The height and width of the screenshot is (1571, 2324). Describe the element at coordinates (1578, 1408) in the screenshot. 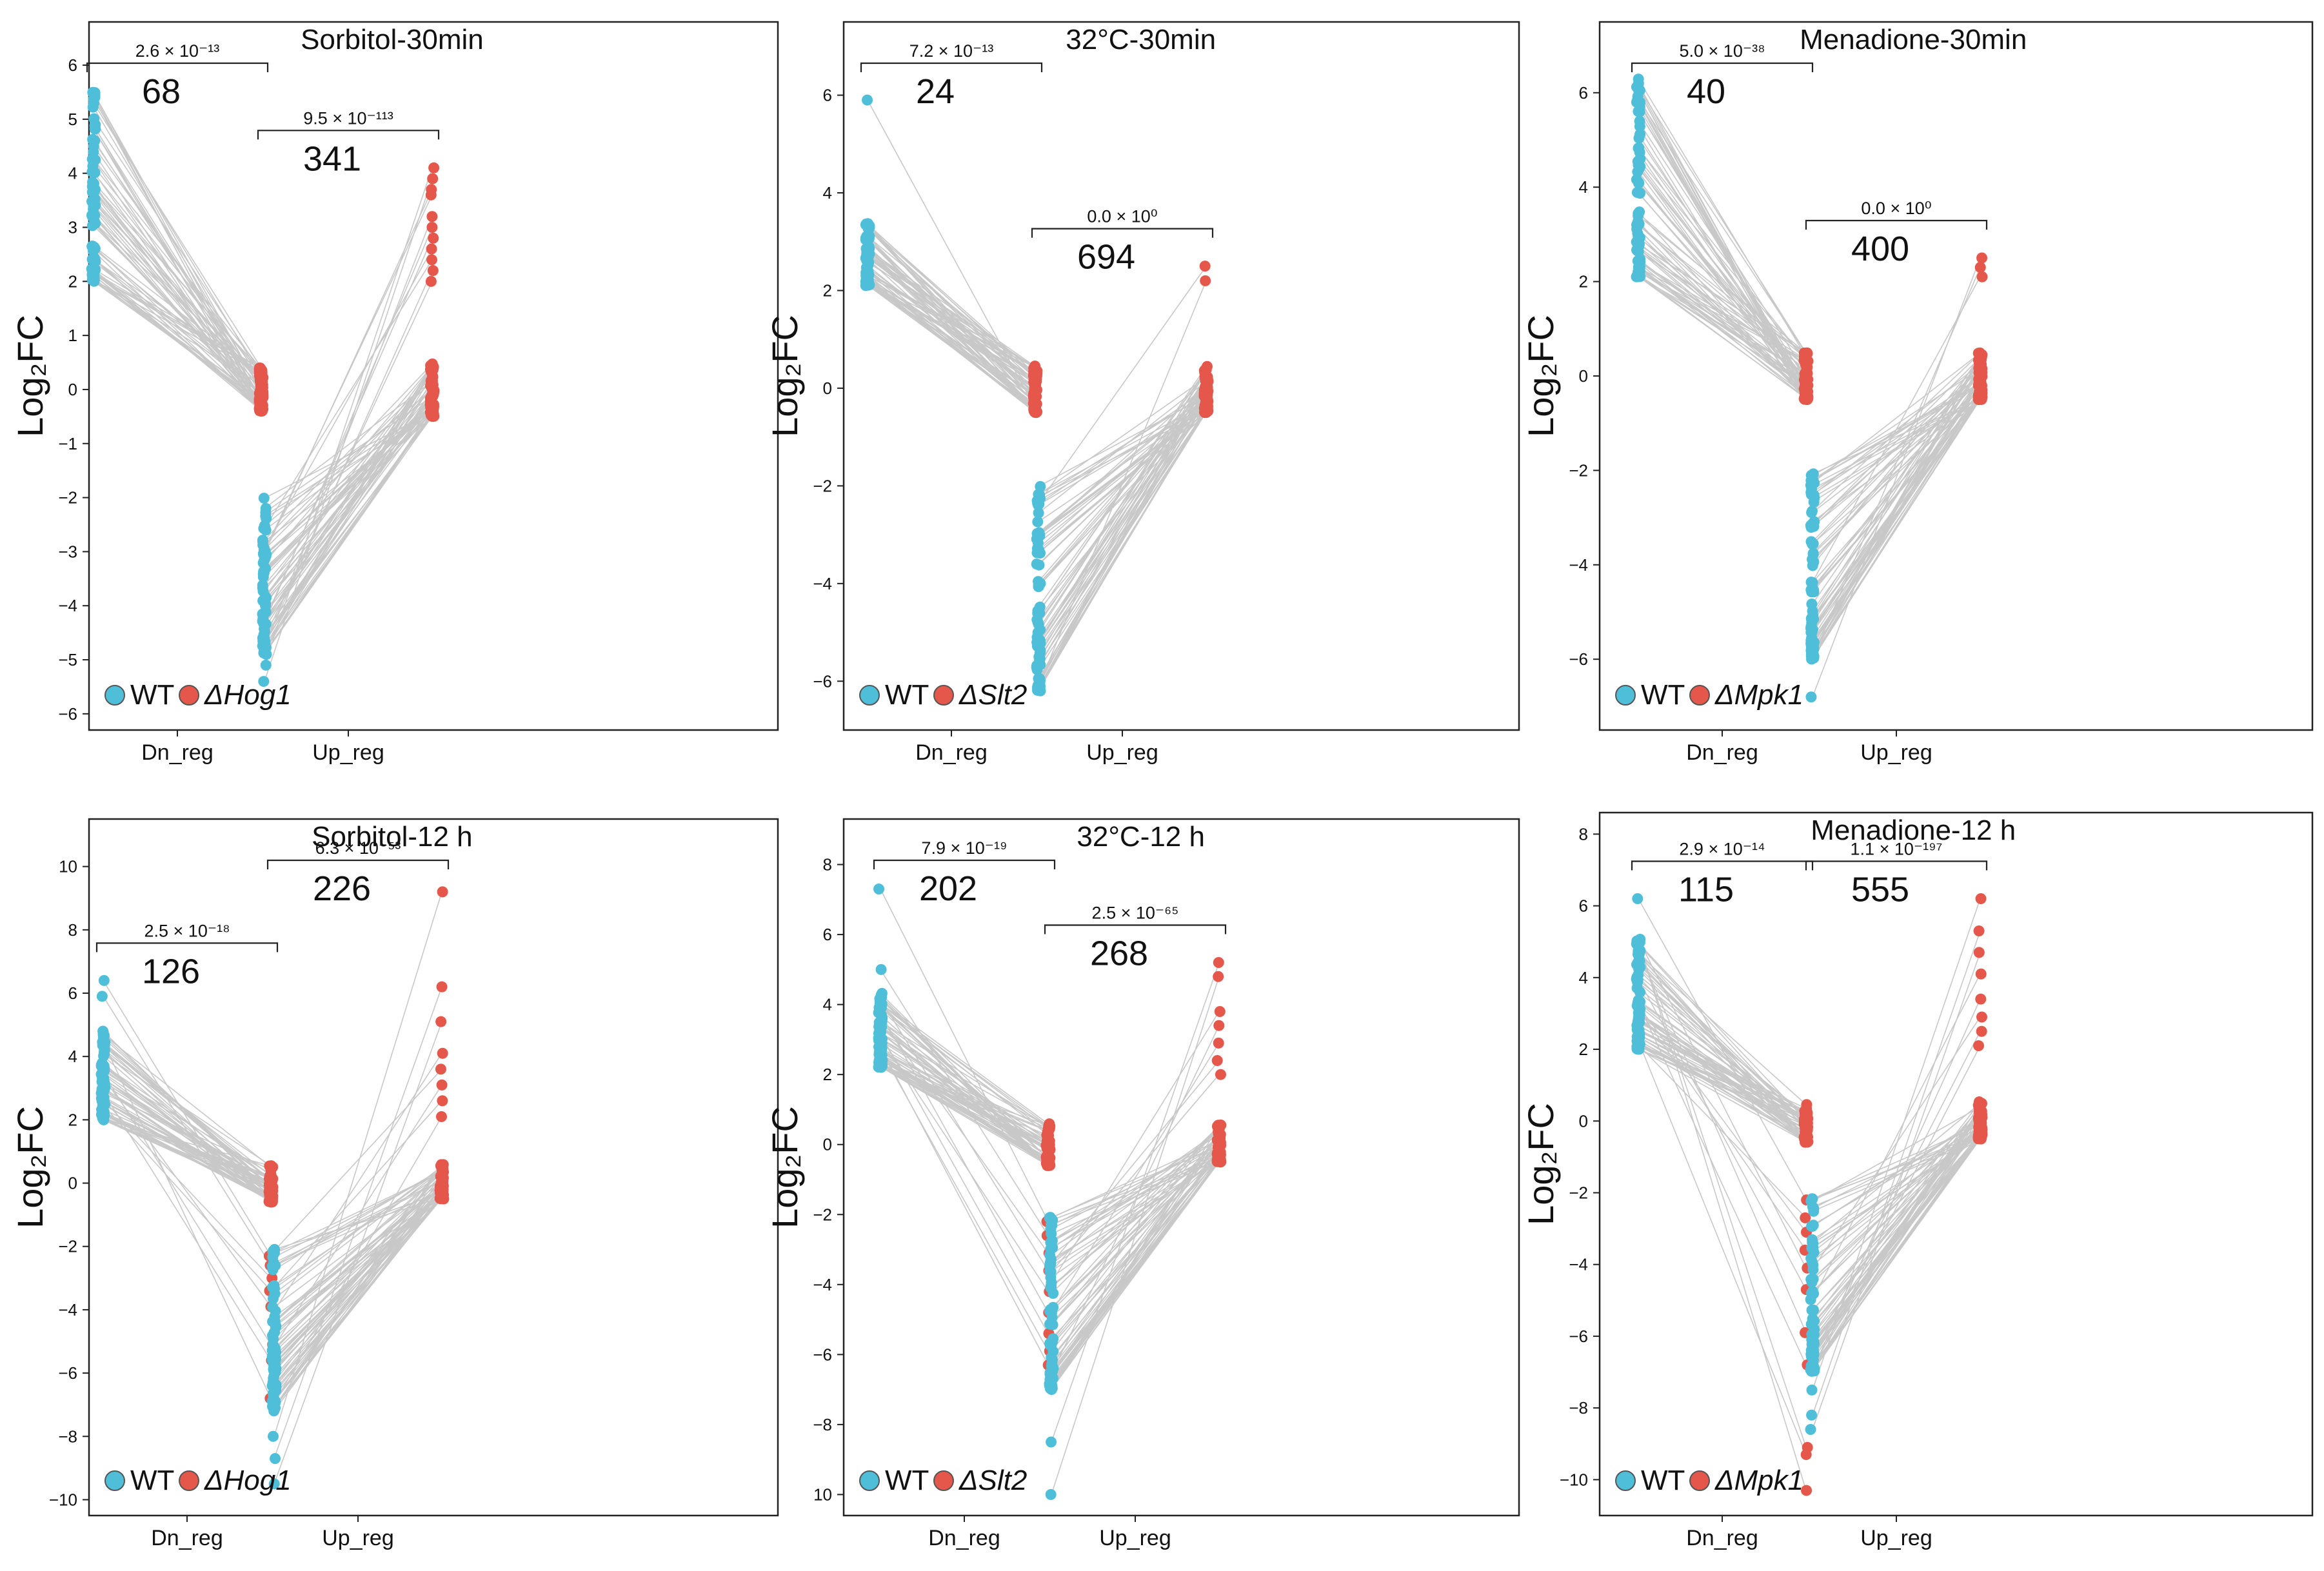

I see `y-tick-label: −8` at that location.